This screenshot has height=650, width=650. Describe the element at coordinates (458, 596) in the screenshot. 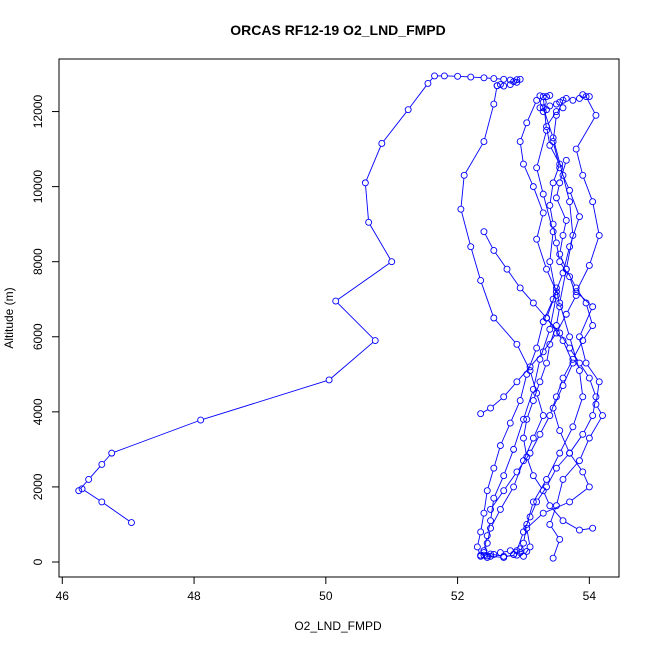

I see `x-tick-label: 52` at that location.